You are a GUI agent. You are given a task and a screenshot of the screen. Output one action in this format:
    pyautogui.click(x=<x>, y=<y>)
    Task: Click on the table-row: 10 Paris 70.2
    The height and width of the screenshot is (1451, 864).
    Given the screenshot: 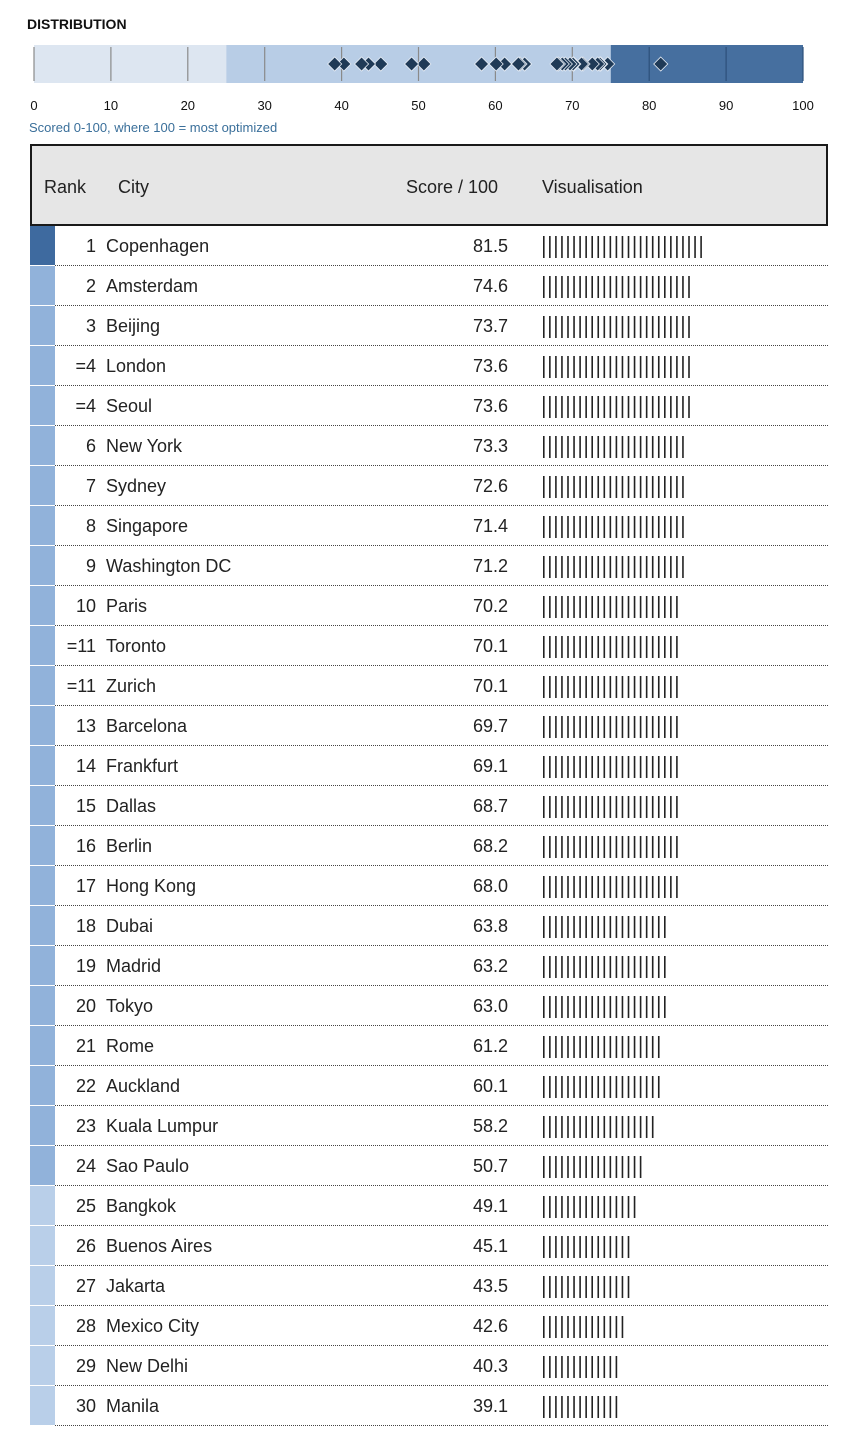 What is the action you would take?
    pyautogui.click(x=429, y=606)
    